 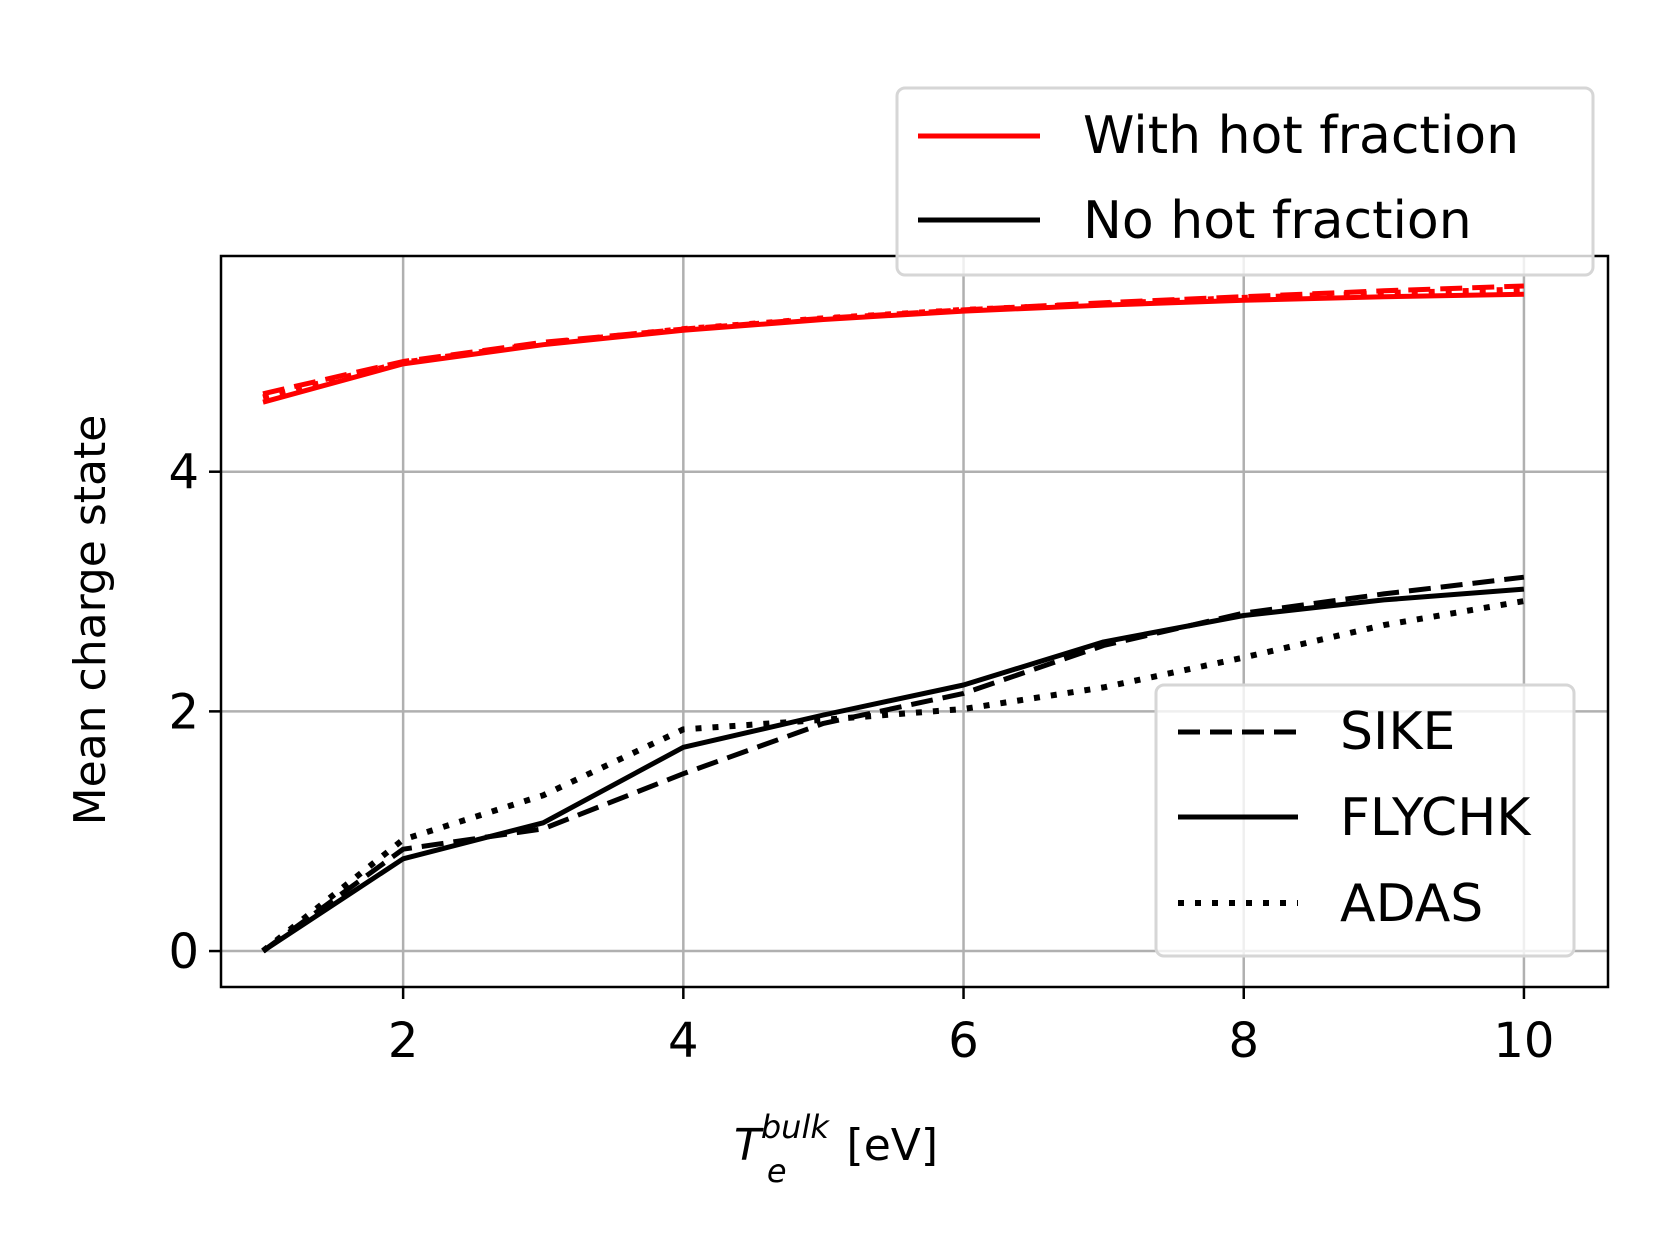 What do you see at coordinates (886, 1145) in the screenshot?
I see `x-axis-label-unit: [eV]` at bounding box center [886, 1145].